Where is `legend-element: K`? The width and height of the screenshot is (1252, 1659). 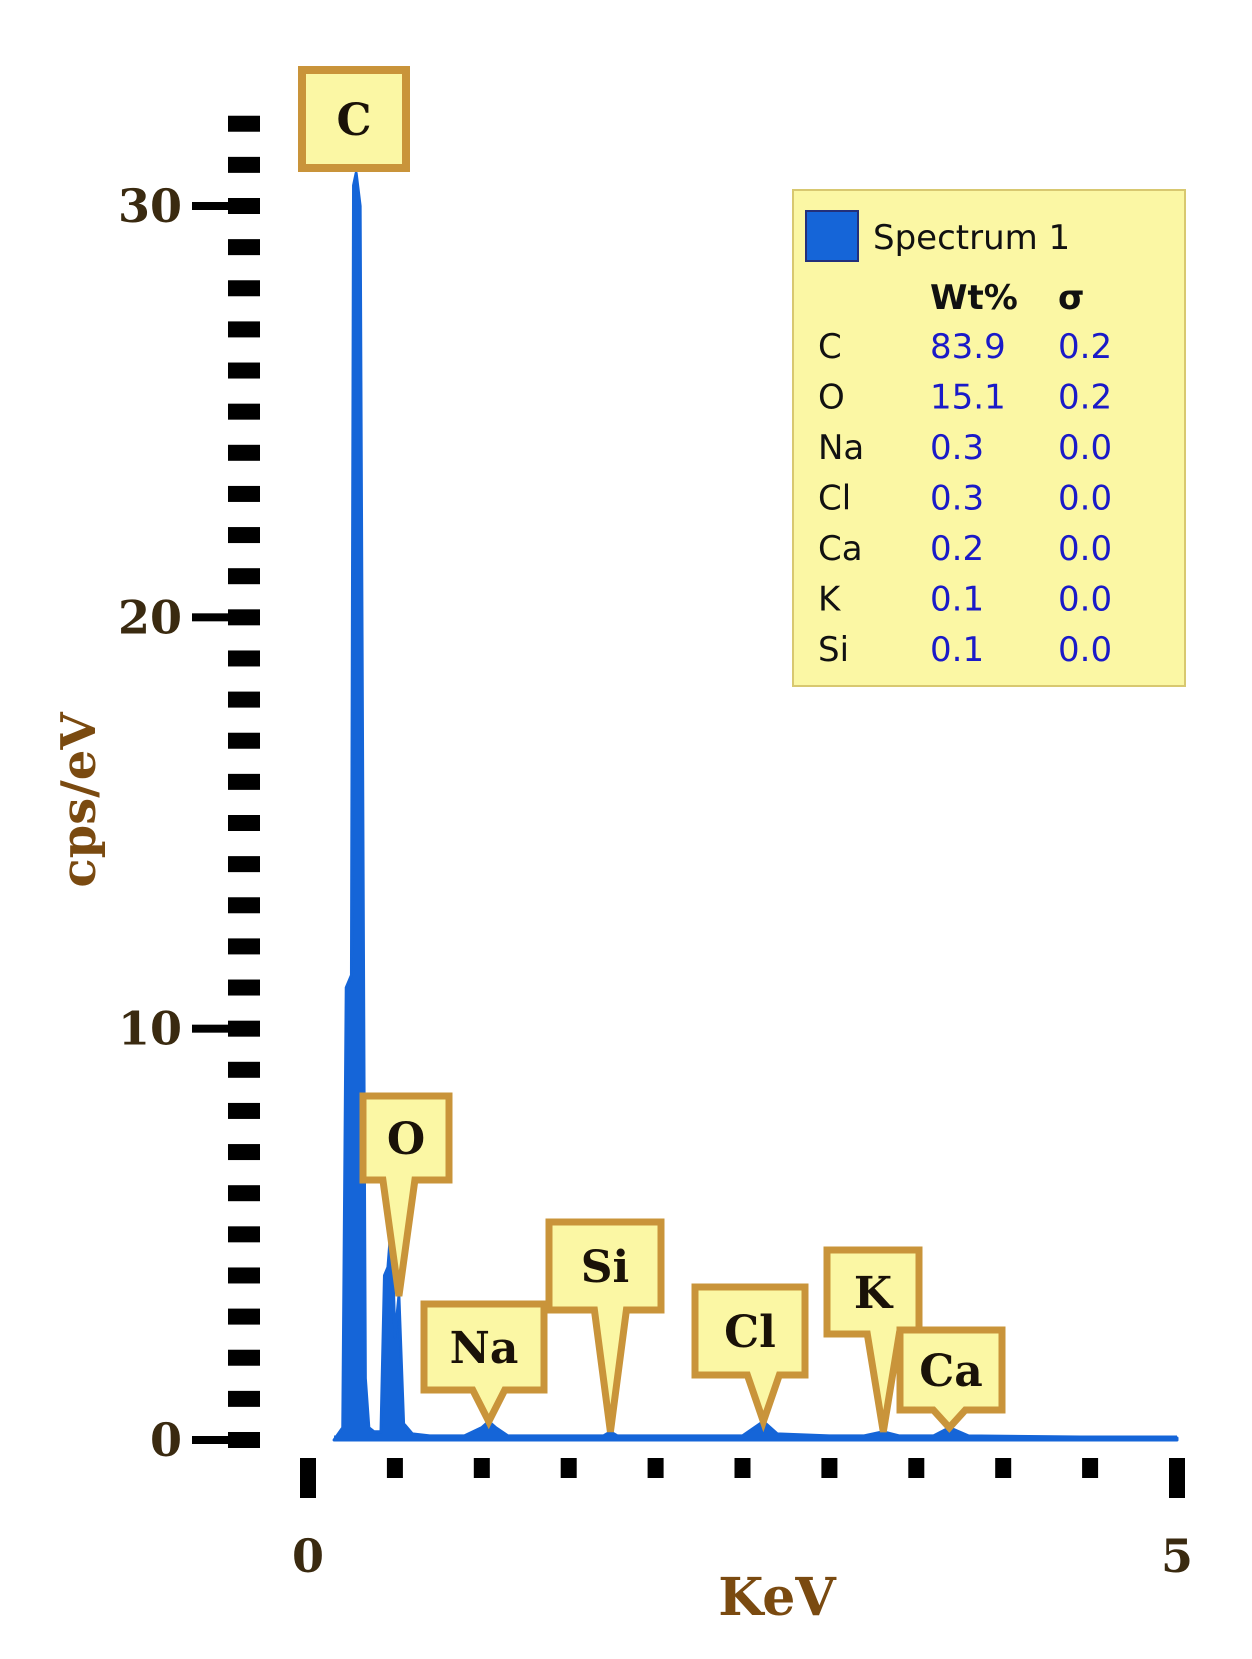 legend-element: K is located at coordinates (830, 600).